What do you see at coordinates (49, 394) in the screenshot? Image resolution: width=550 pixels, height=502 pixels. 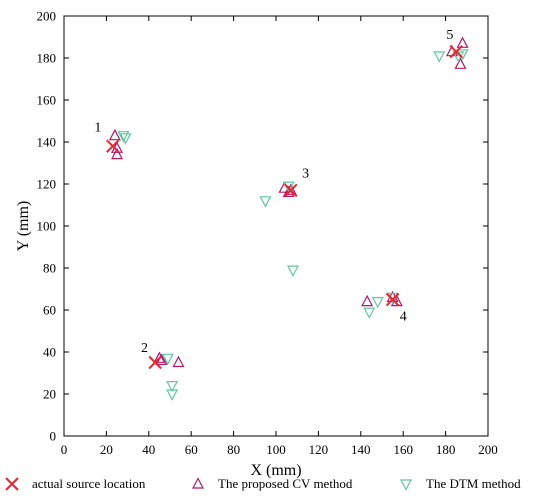 I see `y-tick-label: 20` at bounding box center [49, 394].